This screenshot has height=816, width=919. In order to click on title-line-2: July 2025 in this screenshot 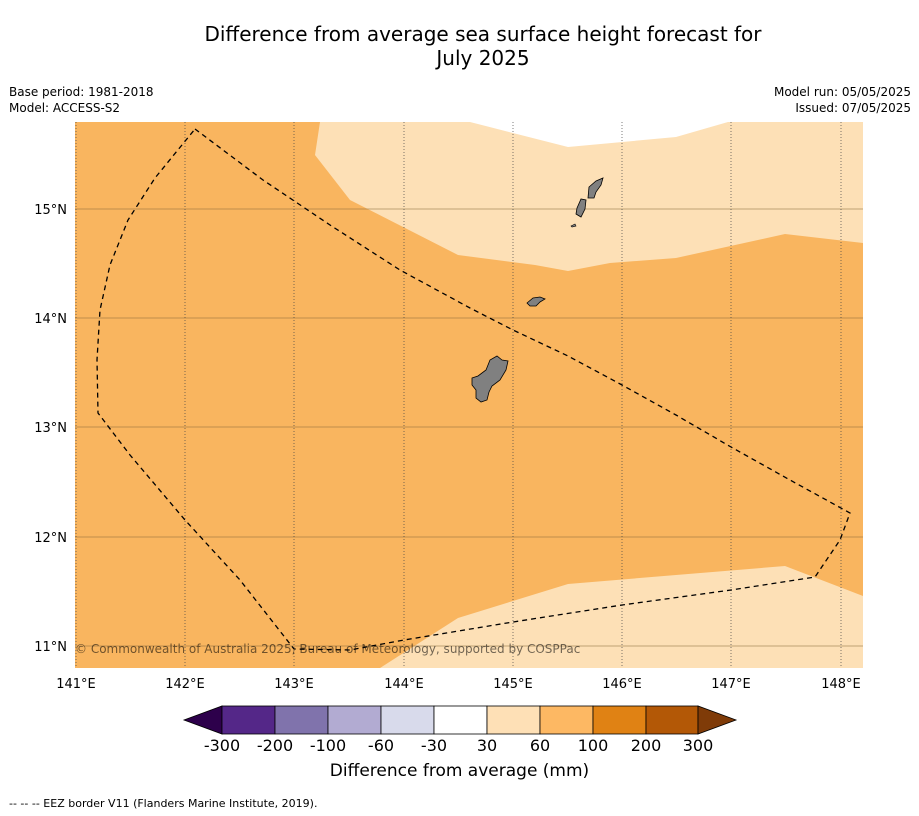, I will do `click(483, 58)`.